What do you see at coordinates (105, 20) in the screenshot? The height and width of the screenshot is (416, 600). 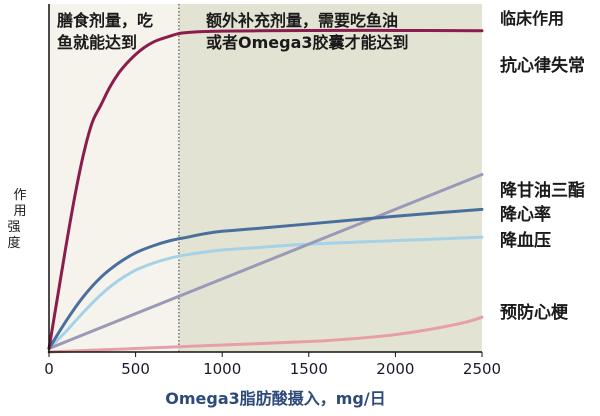 I see `dietary-region-label-line: 膳食剂量，吃` at bounding box center [105, 20].